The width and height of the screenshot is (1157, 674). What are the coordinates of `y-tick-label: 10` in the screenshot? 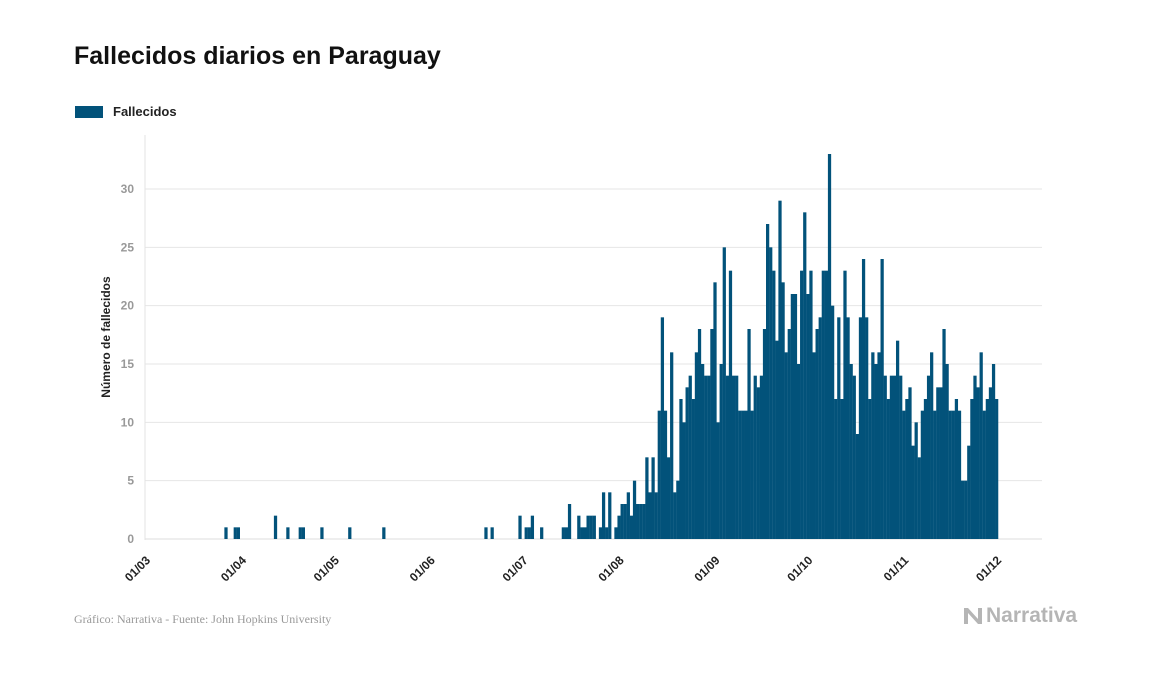 It's located at (128, 422).